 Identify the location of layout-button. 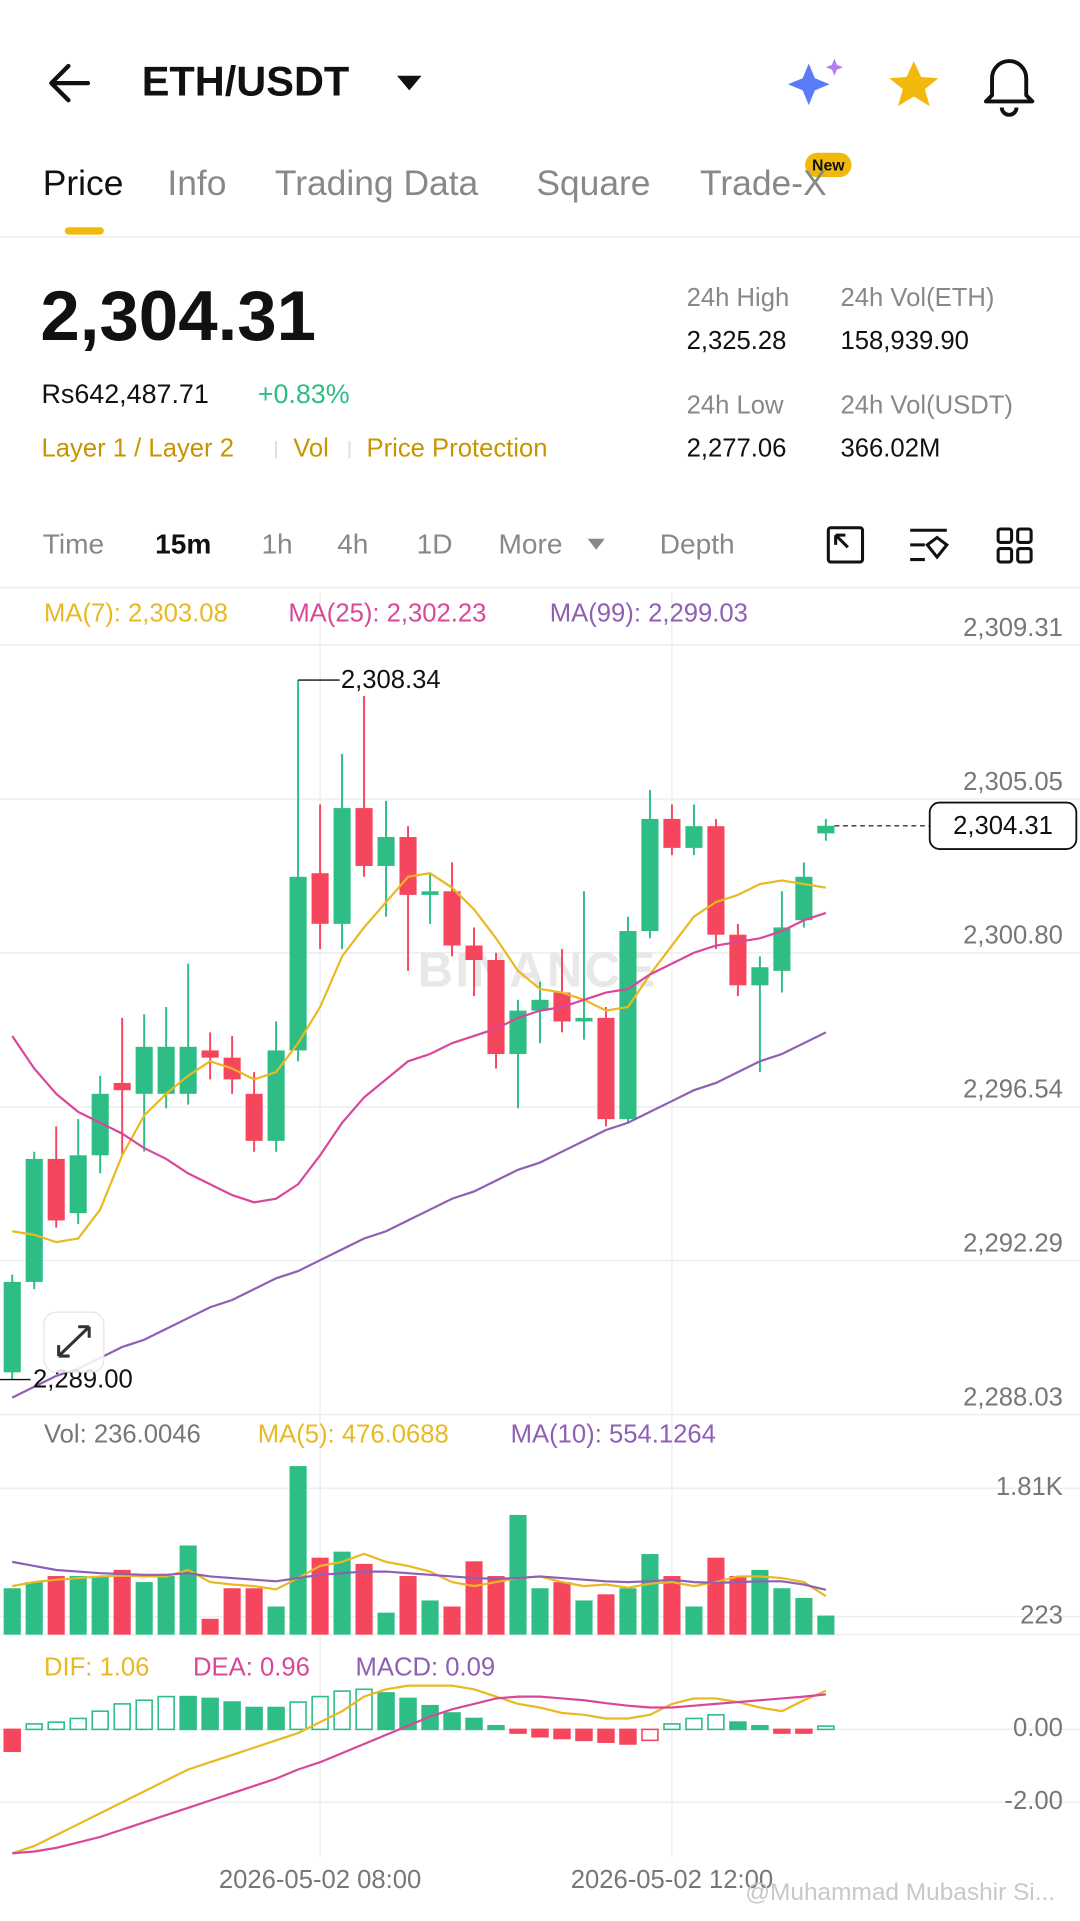
(1014, 545).